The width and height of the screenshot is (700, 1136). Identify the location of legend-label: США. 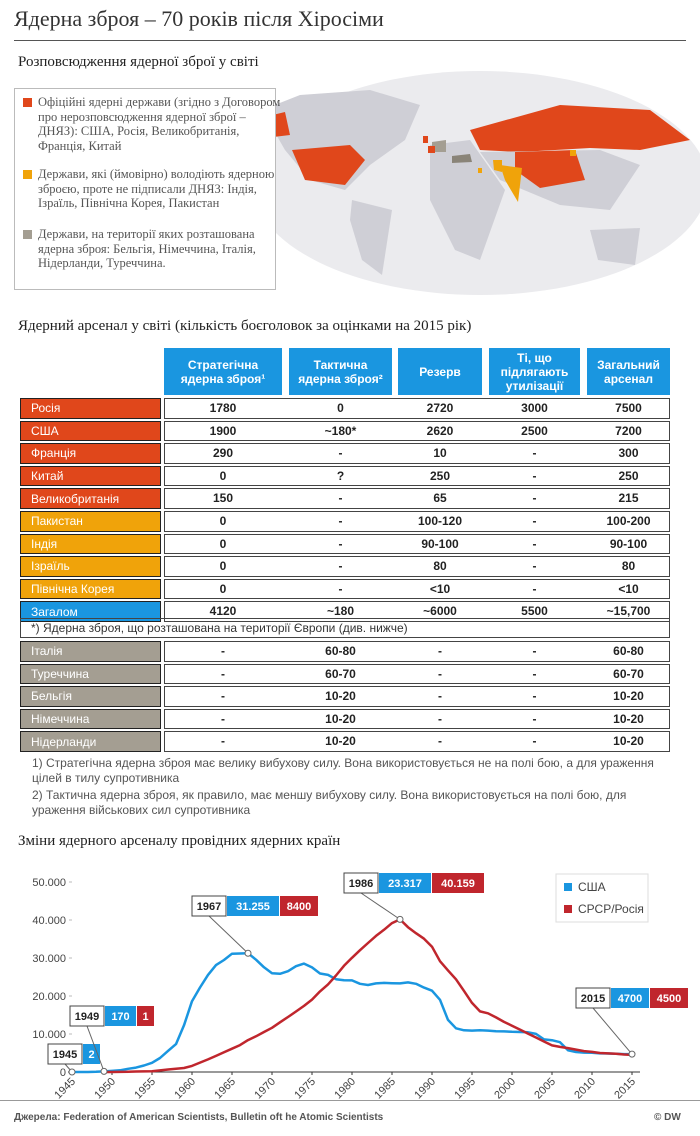
(592, 887).